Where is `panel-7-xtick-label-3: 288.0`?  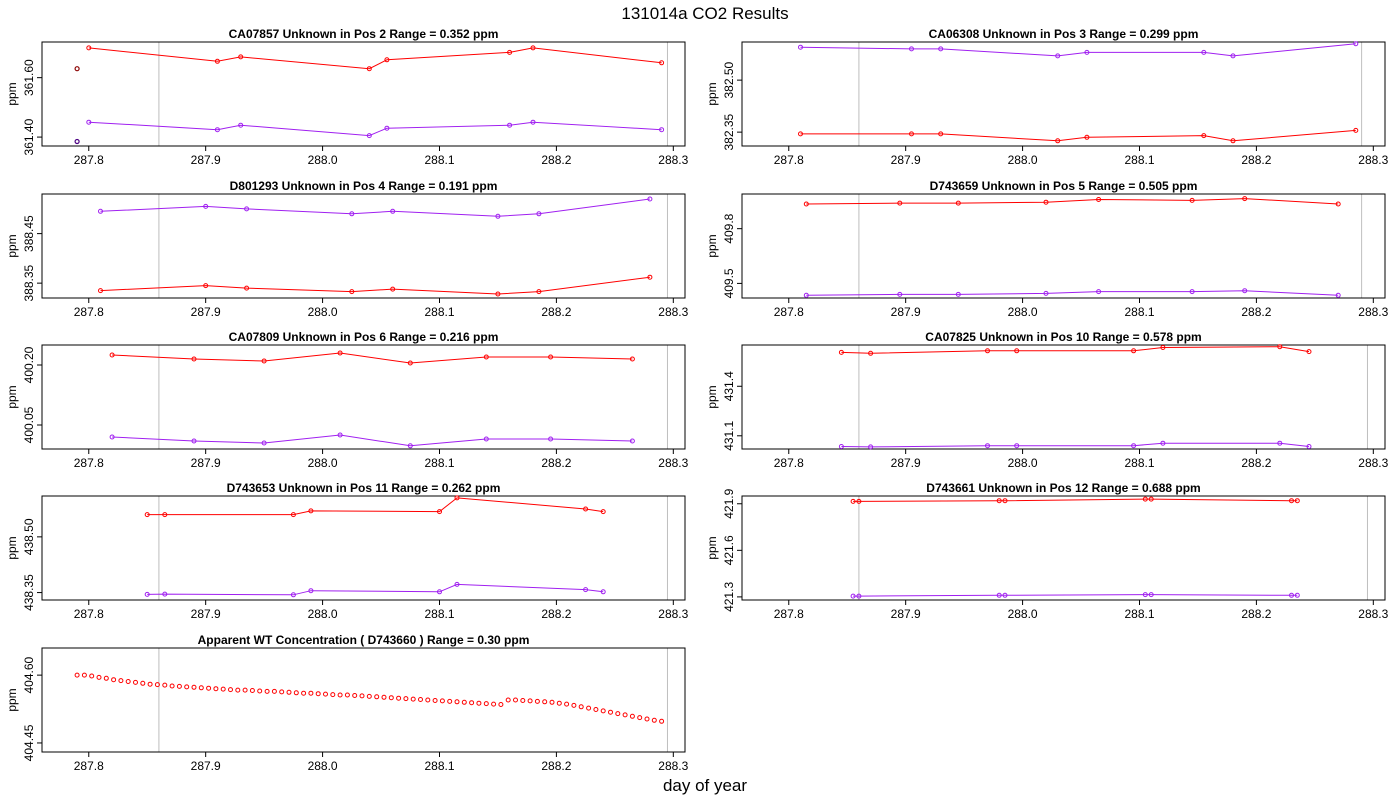
panel-7-xtick-label-3: 288.0 is located at coordinates (323, 614).